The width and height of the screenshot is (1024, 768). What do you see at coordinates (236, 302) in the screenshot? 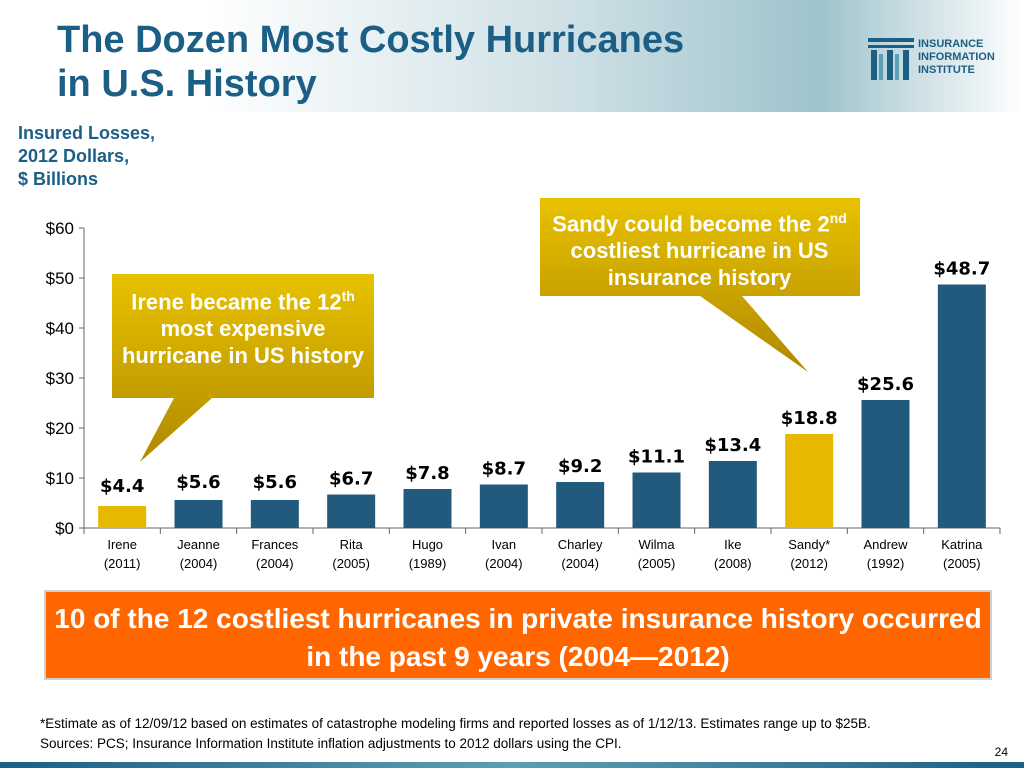
I see `callout-irene-before: Irene became the 12` at bounding box center [236, 302].